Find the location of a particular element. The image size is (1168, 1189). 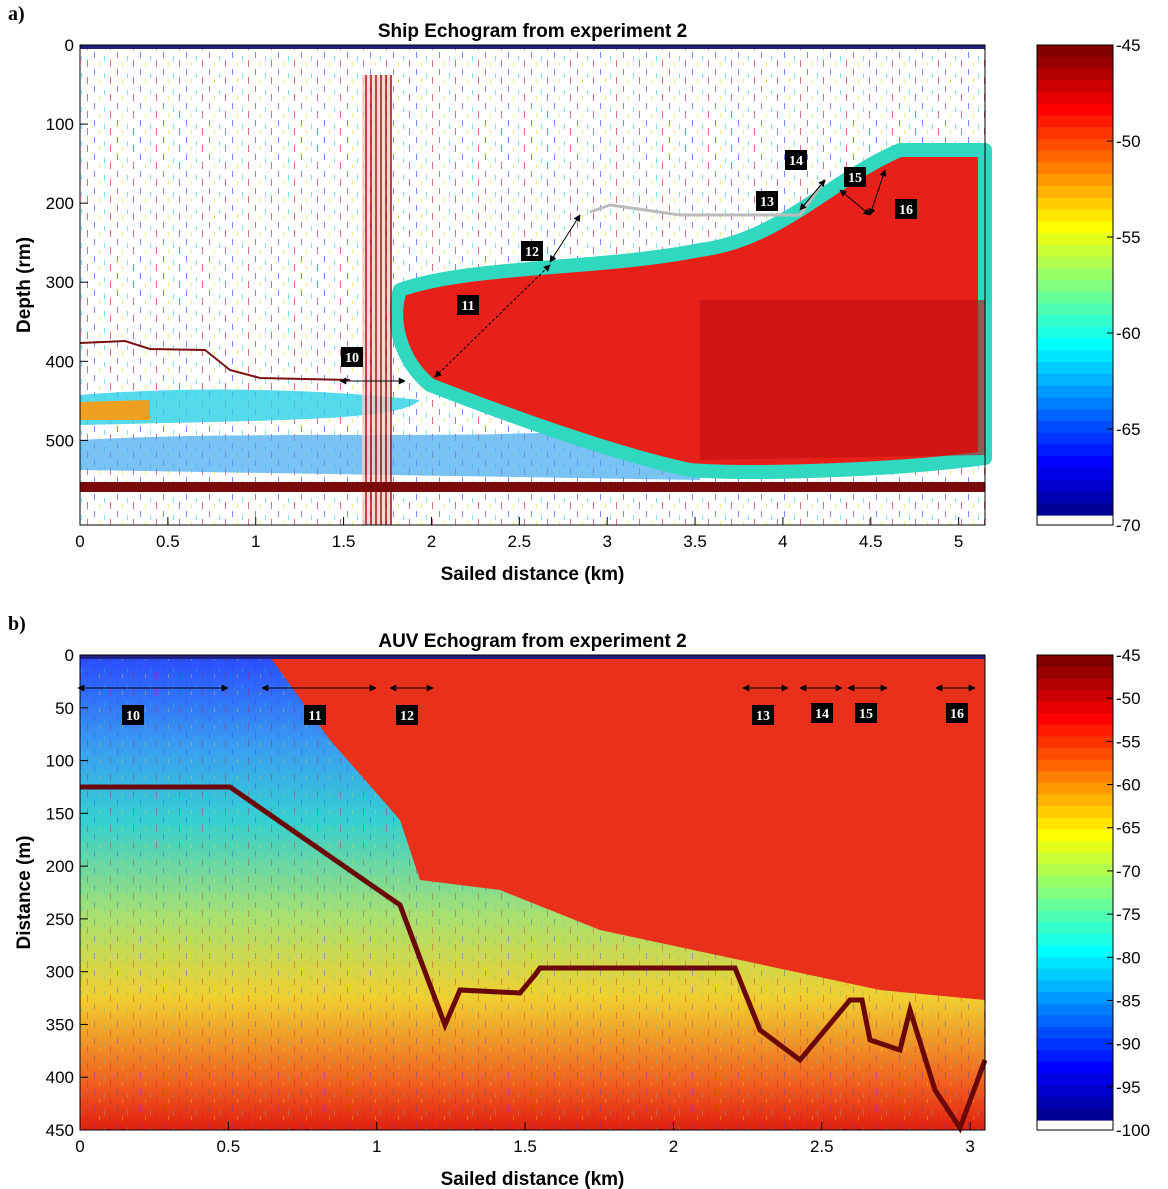

y-tick-label: 250 is located at coordinates (60, 919).